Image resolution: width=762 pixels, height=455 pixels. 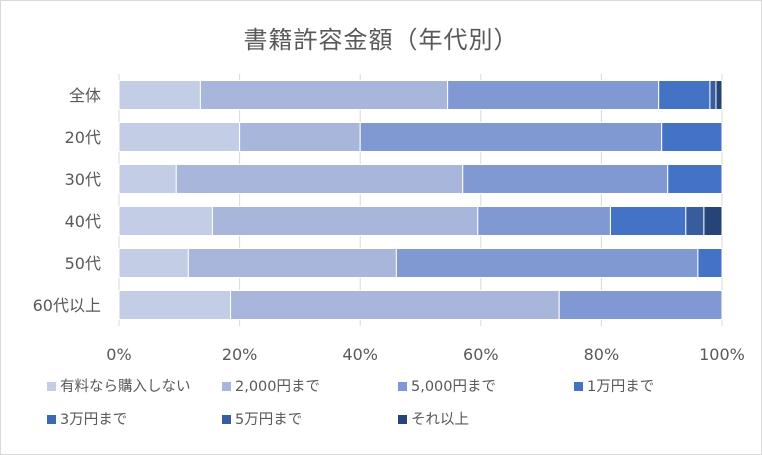 What do you see at coordinates (93, 420) in the screenshot?
I see `legend-label: 3万円まで` at bounding box center [93, 420].